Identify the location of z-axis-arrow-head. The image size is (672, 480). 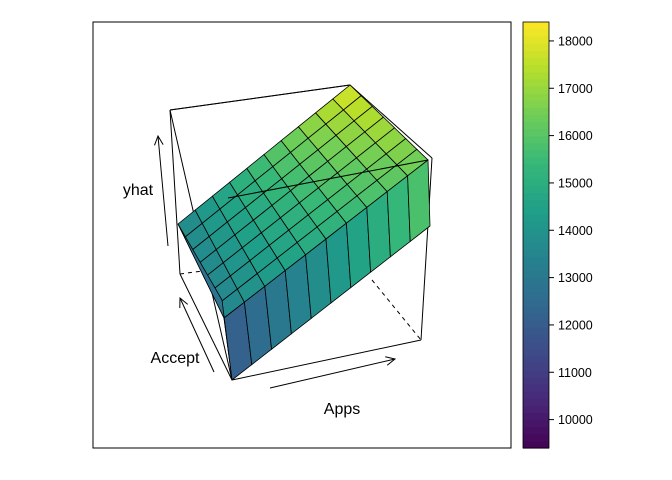
(159, 140).